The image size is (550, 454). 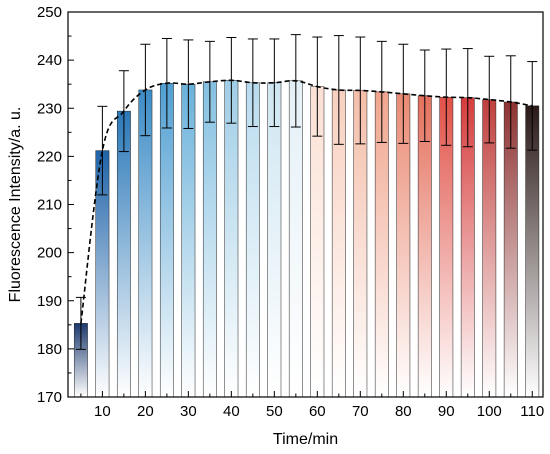 What do you see at coordinates (317, 411) in the screenshot?
I see `x-tick-label: 60` at bounding box center [317, 411].